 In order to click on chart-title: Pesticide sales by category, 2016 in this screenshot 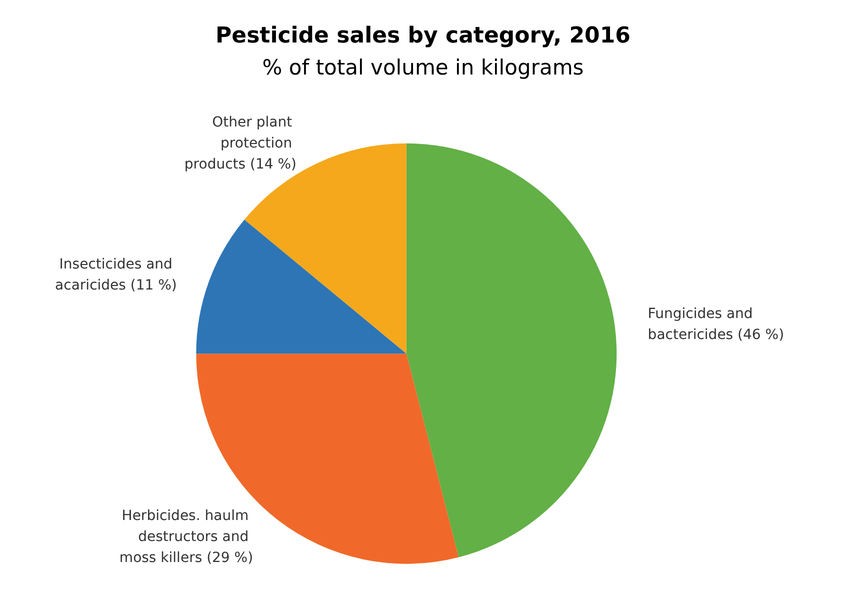, I will do `click(423, 36)`.